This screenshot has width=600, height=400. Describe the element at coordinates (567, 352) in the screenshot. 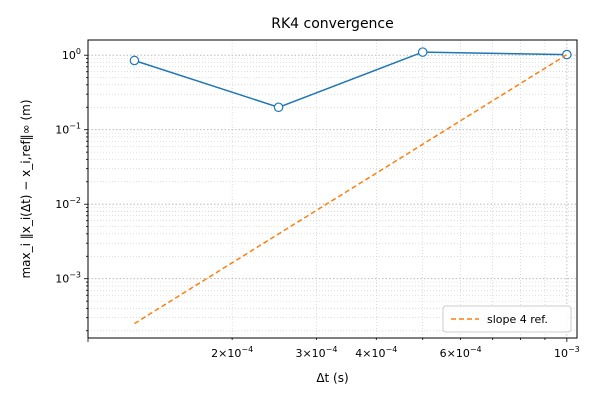

I see `x-tick-label: 10−3` at that location.